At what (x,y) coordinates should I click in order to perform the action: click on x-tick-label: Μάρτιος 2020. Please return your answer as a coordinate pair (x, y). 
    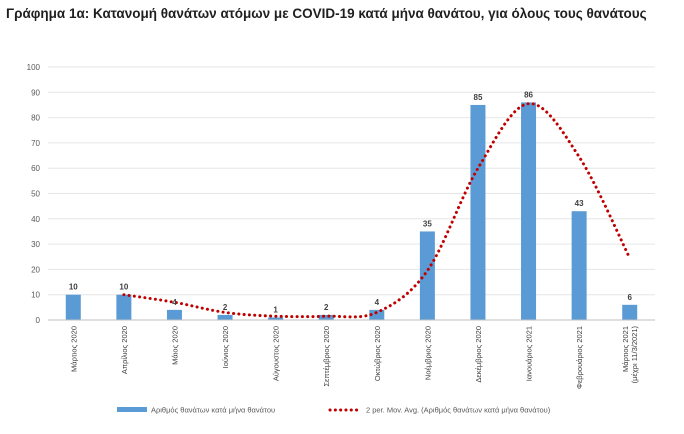
    Looking at the image, I should click on (73, 349).